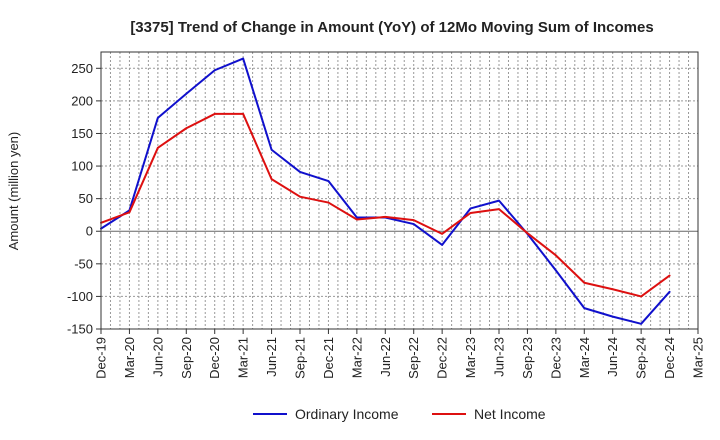 The width and height of the screenshot is (720, 440). Describe the element at coordinates (13, 191) in the screenshot. I see `y-axis-label: Amount (million yen)` at that location.